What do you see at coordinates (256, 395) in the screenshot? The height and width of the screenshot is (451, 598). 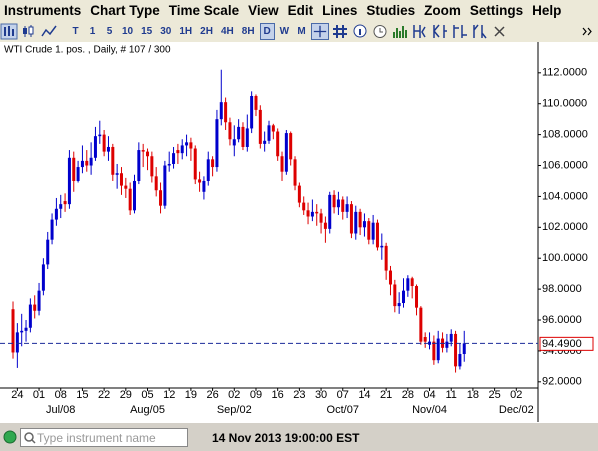 I see `x-tick-label: 09` at bounding box center [256, 395].